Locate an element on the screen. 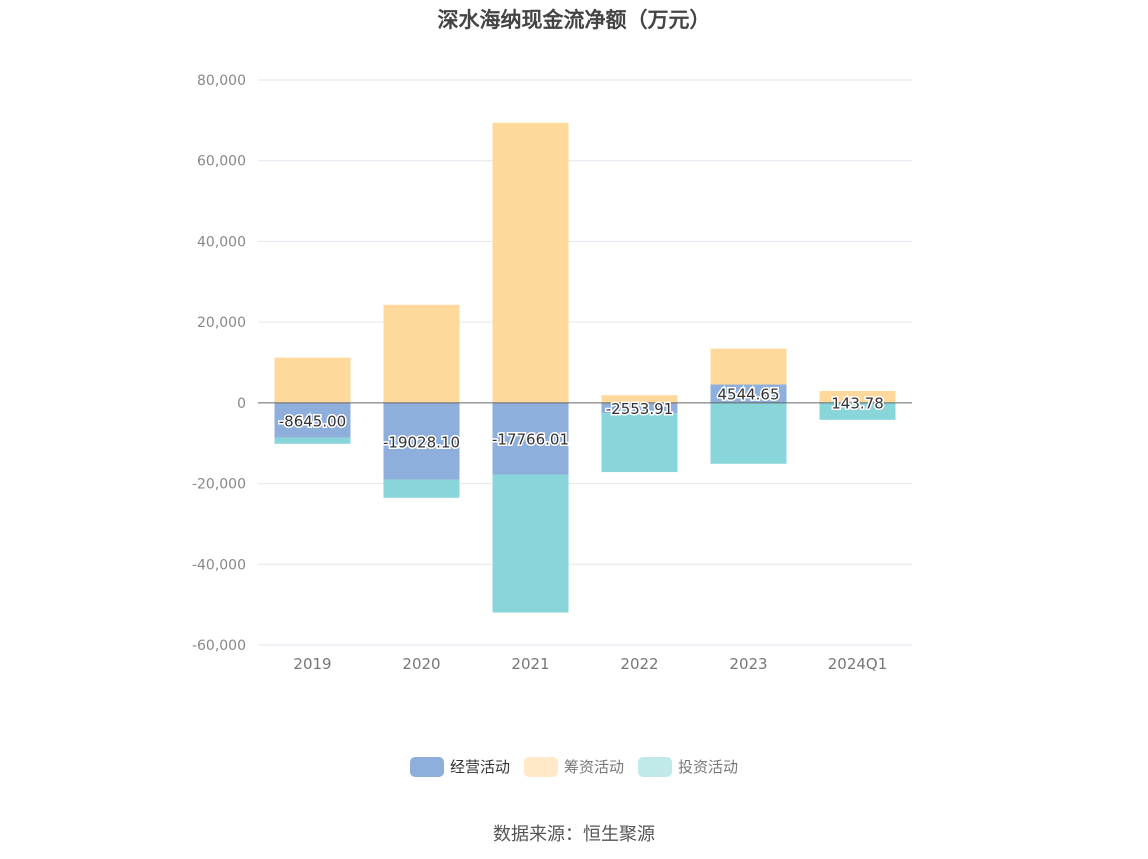  chart-legend: 经营活动 筹资活动 投资活动 is located at coordinates (574, 766).